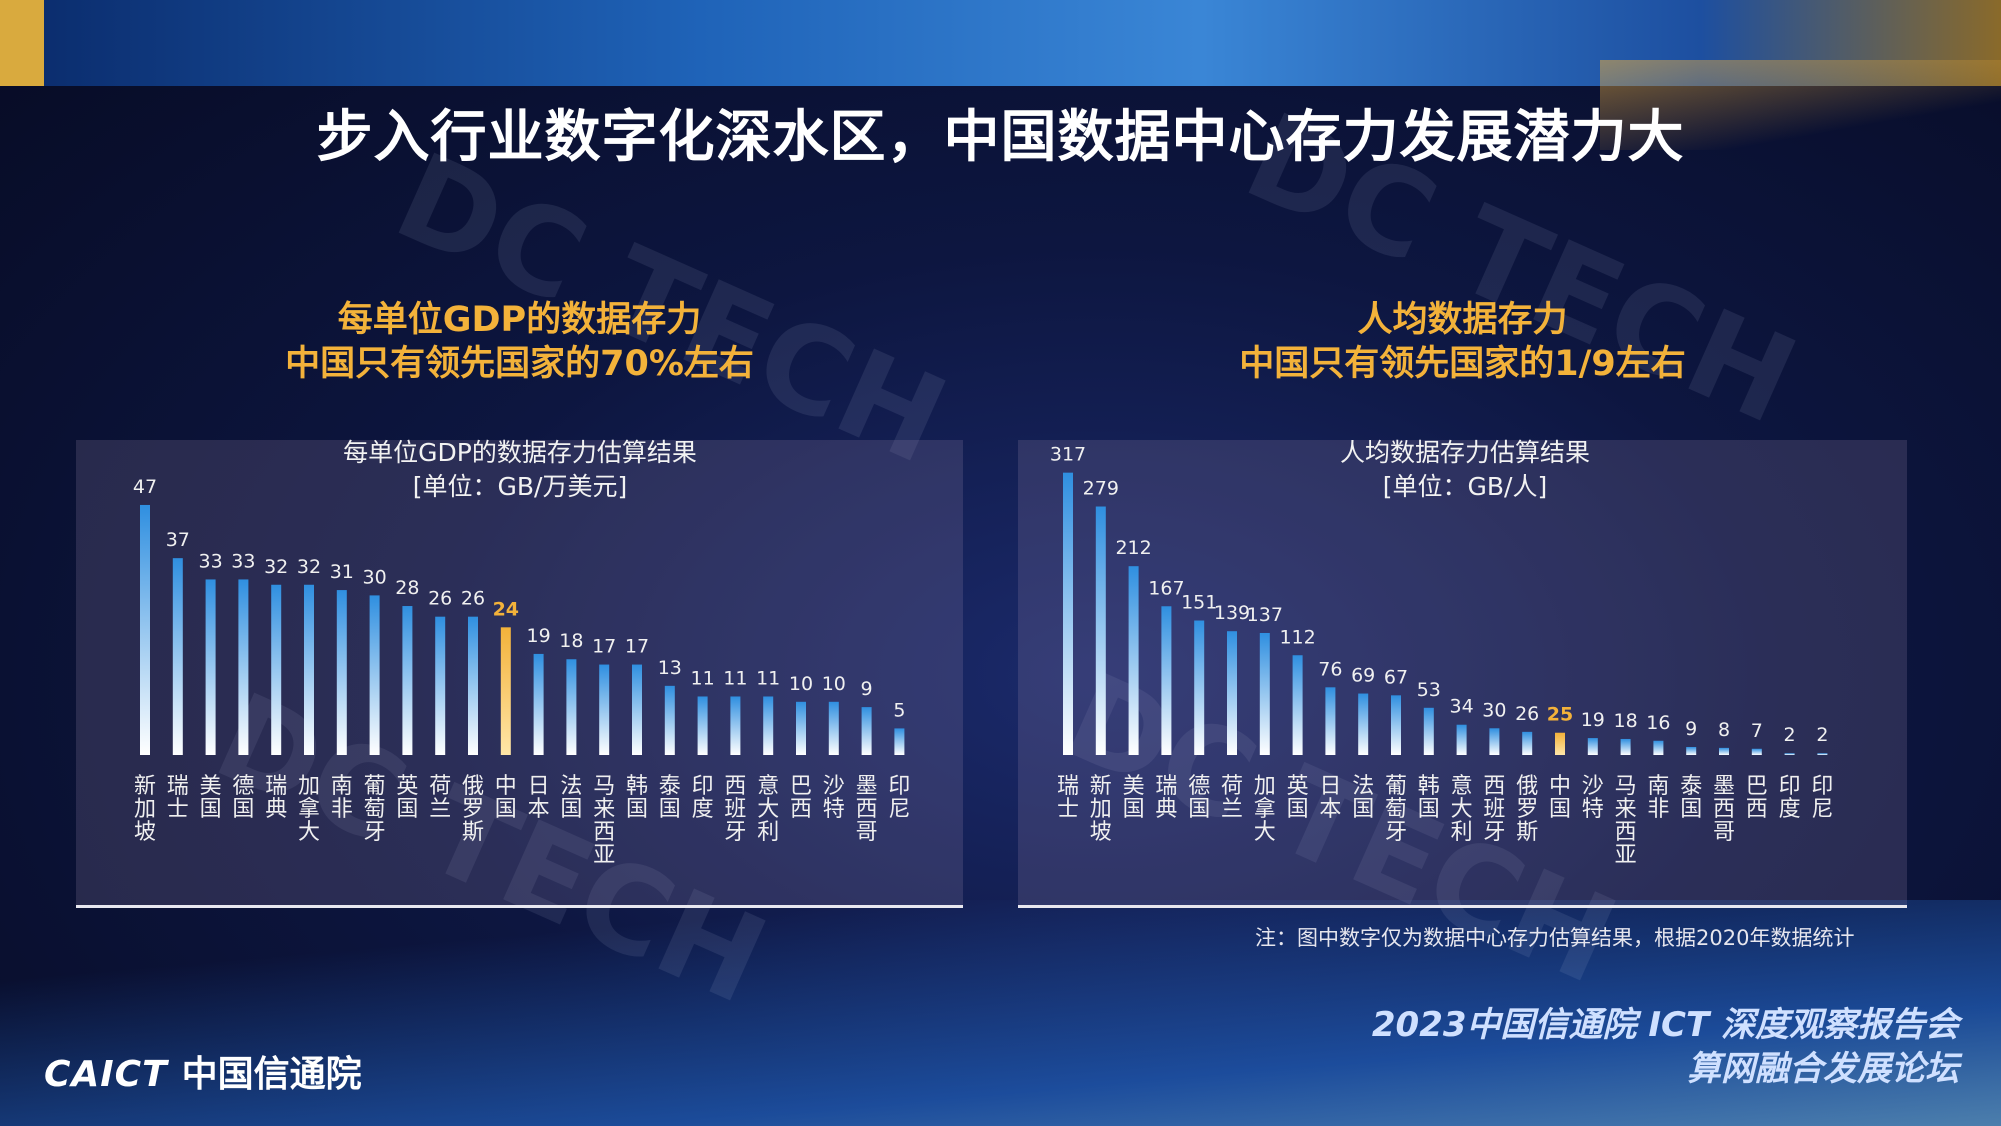  What do you see at coordinates (1101, 489) in the screenshot?
I see `data-label: 279` at bounding box center [1101, 489].